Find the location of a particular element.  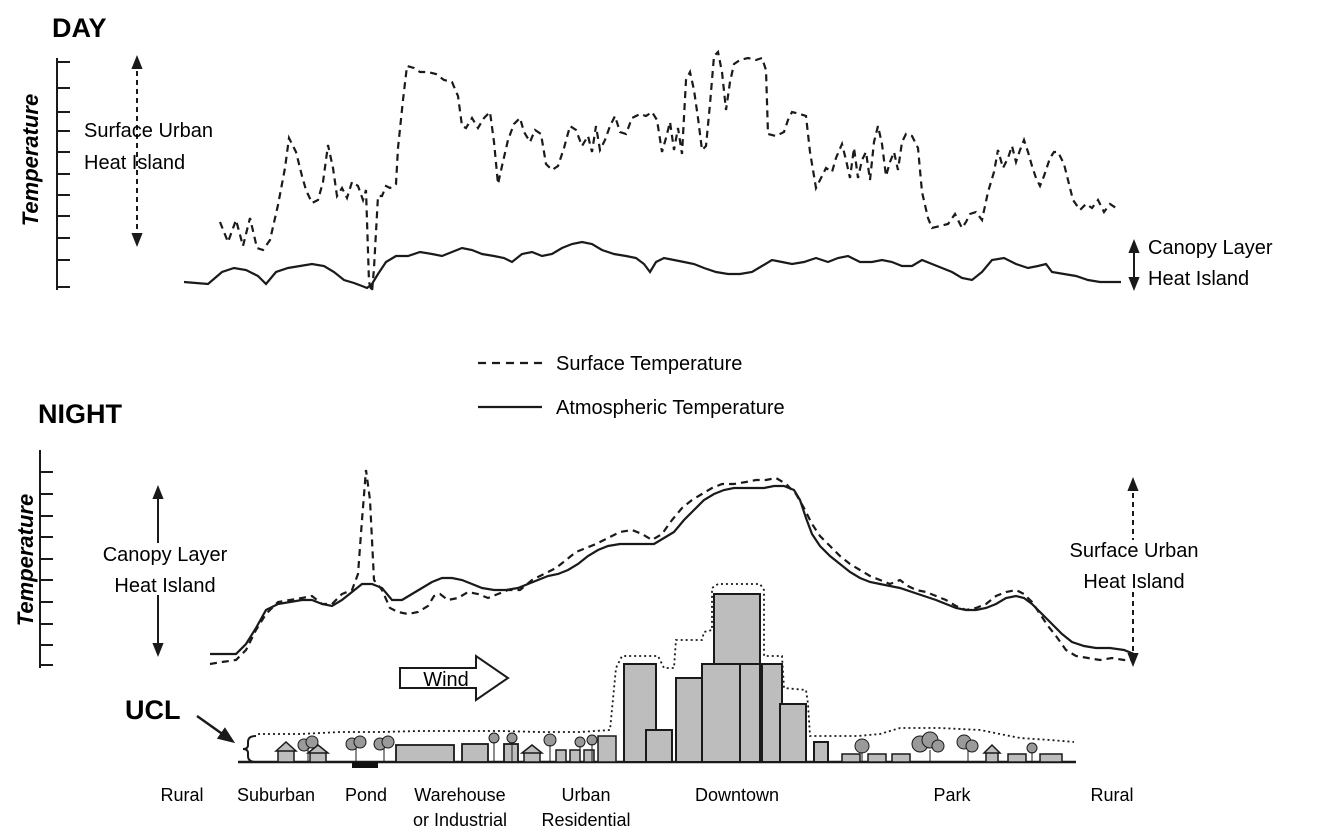

night-title: NIGHT is located at coordinates (80, 414).